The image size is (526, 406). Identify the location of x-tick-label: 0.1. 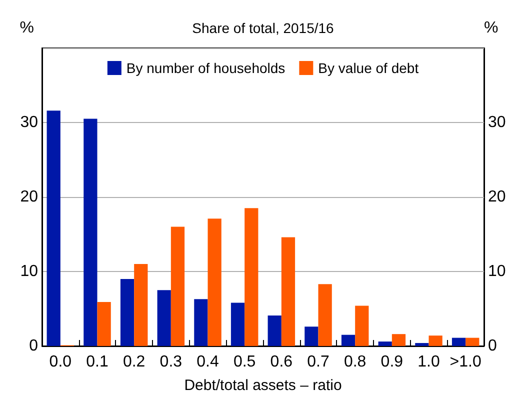
(97, 362).